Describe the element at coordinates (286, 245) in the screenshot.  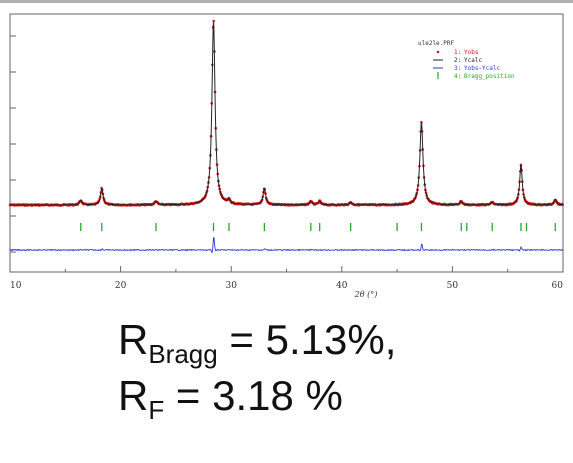
I see `difference-curve` at that location.